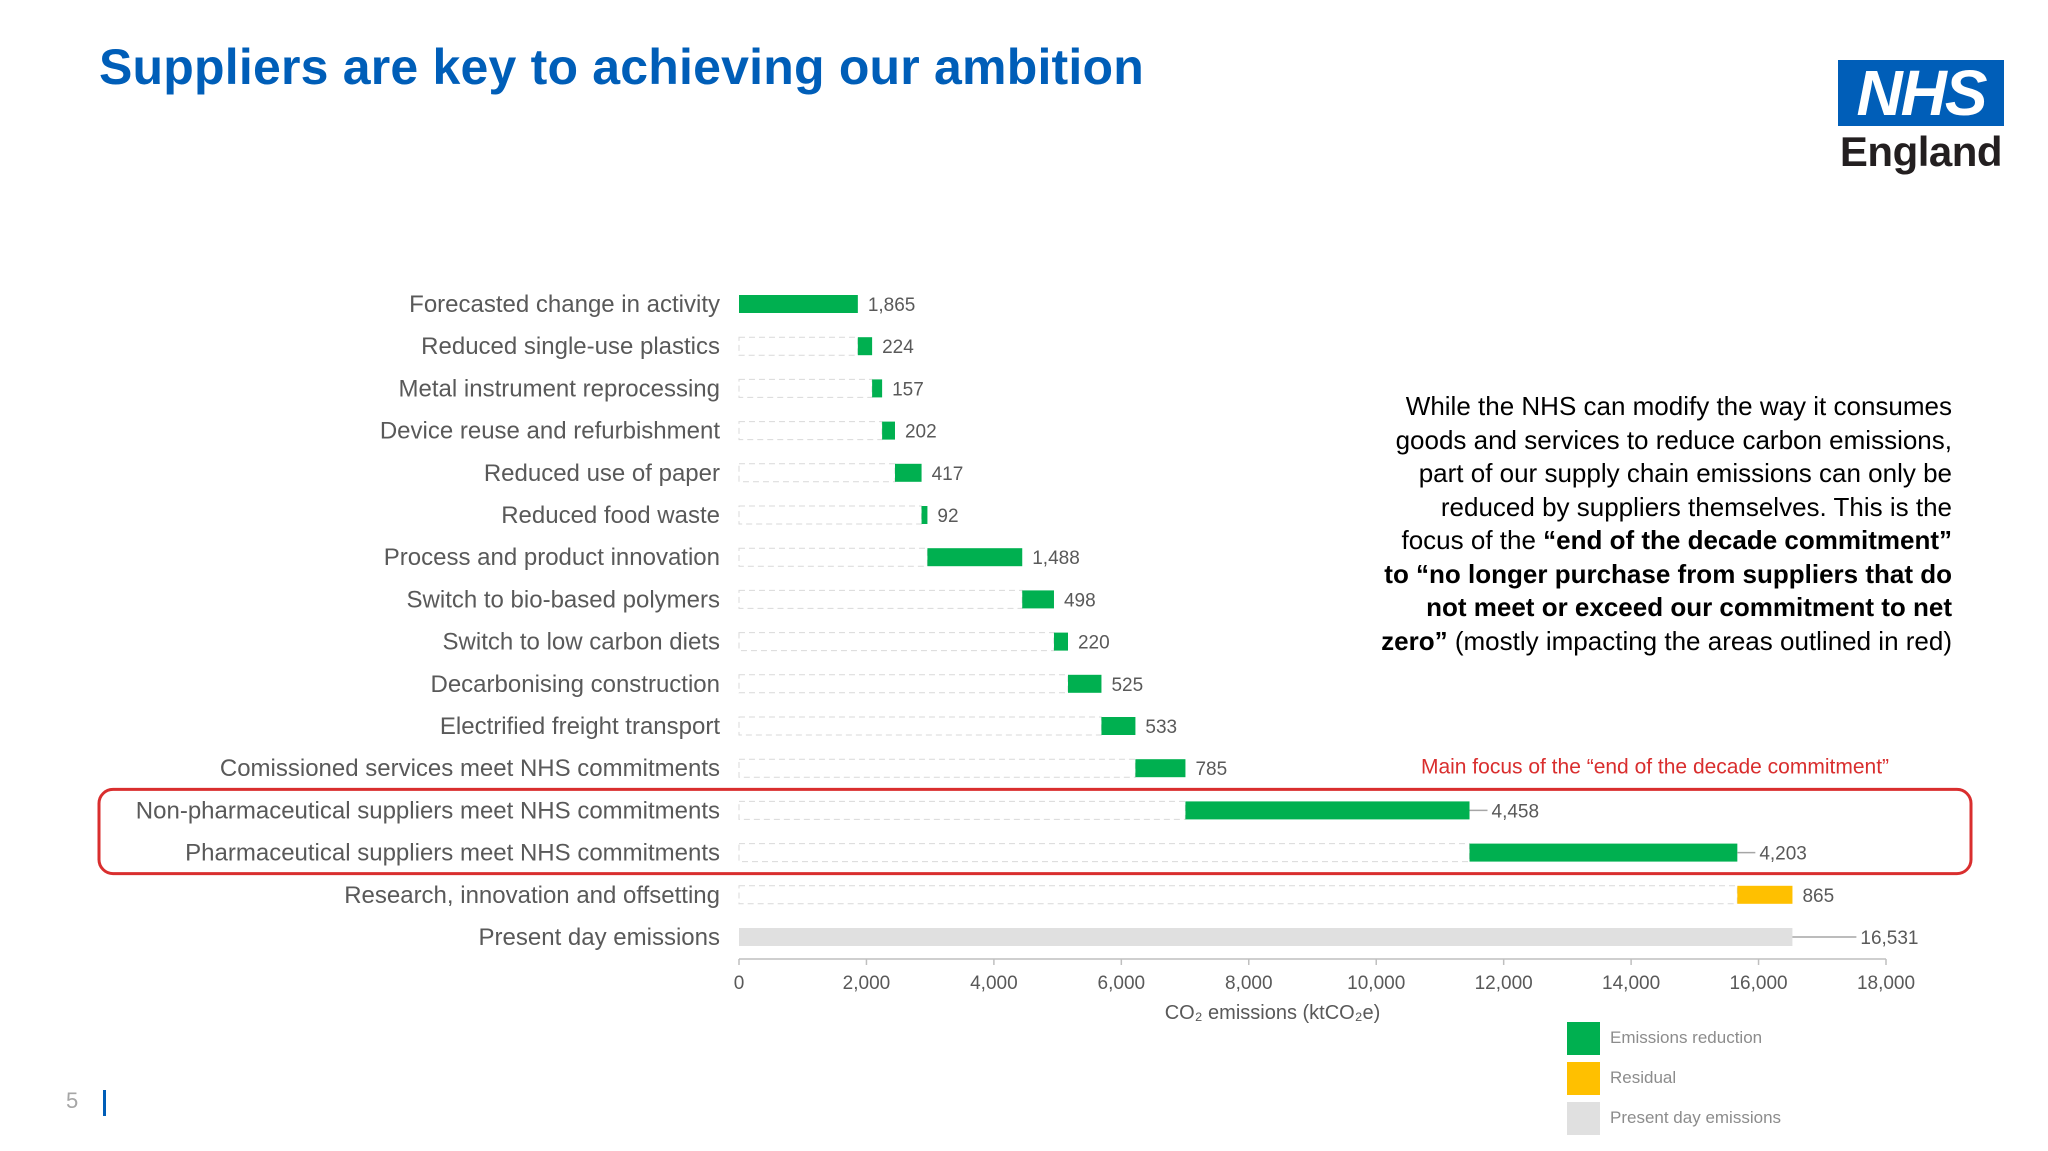 This screenshot has height=1151, width=2048. Describe the element at coordinates (1249, 983) in the screenshot. I see `x-tick-label: 8,000` at that location.